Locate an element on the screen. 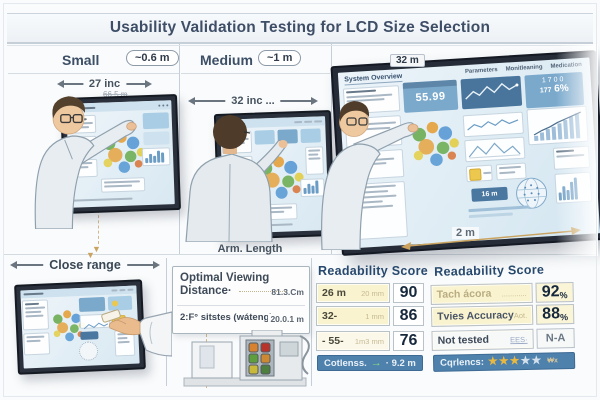  score-cell: 76 is located at coordinates (408, 341).